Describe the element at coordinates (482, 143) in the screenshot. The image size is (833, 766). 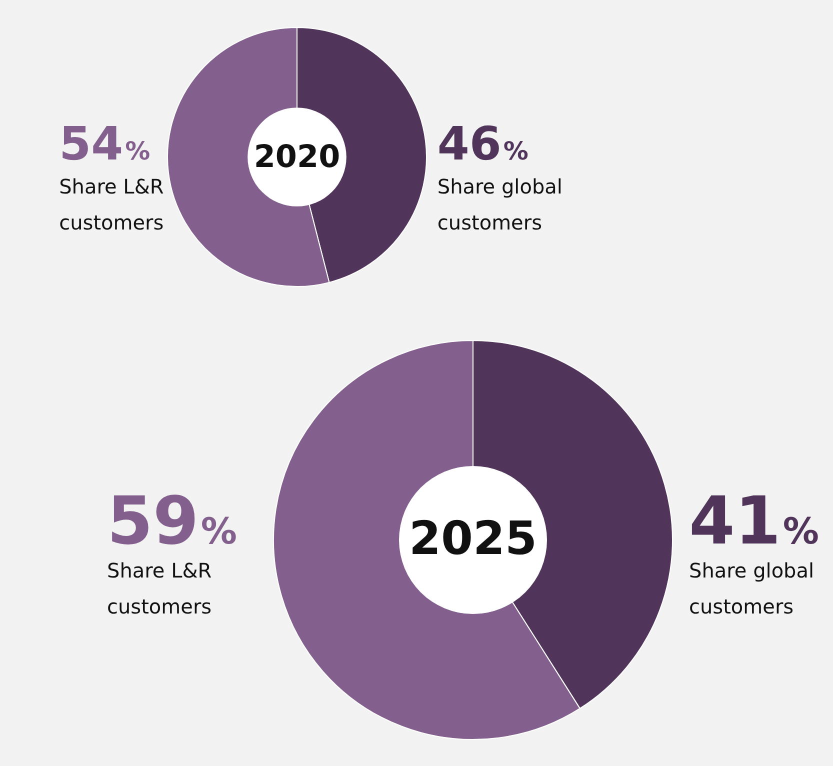
I see `data-label: 46%` at that location.